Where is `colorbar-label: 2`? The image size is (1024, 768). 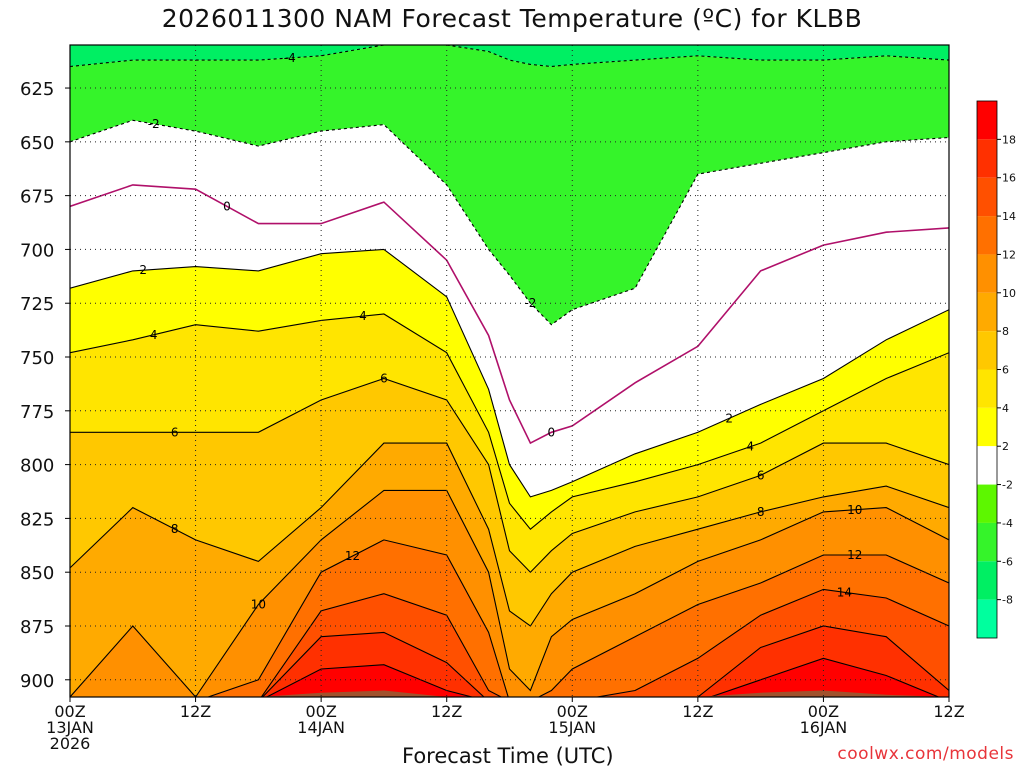
colorbar-label: 2 is located at coordinates (1005, 446).